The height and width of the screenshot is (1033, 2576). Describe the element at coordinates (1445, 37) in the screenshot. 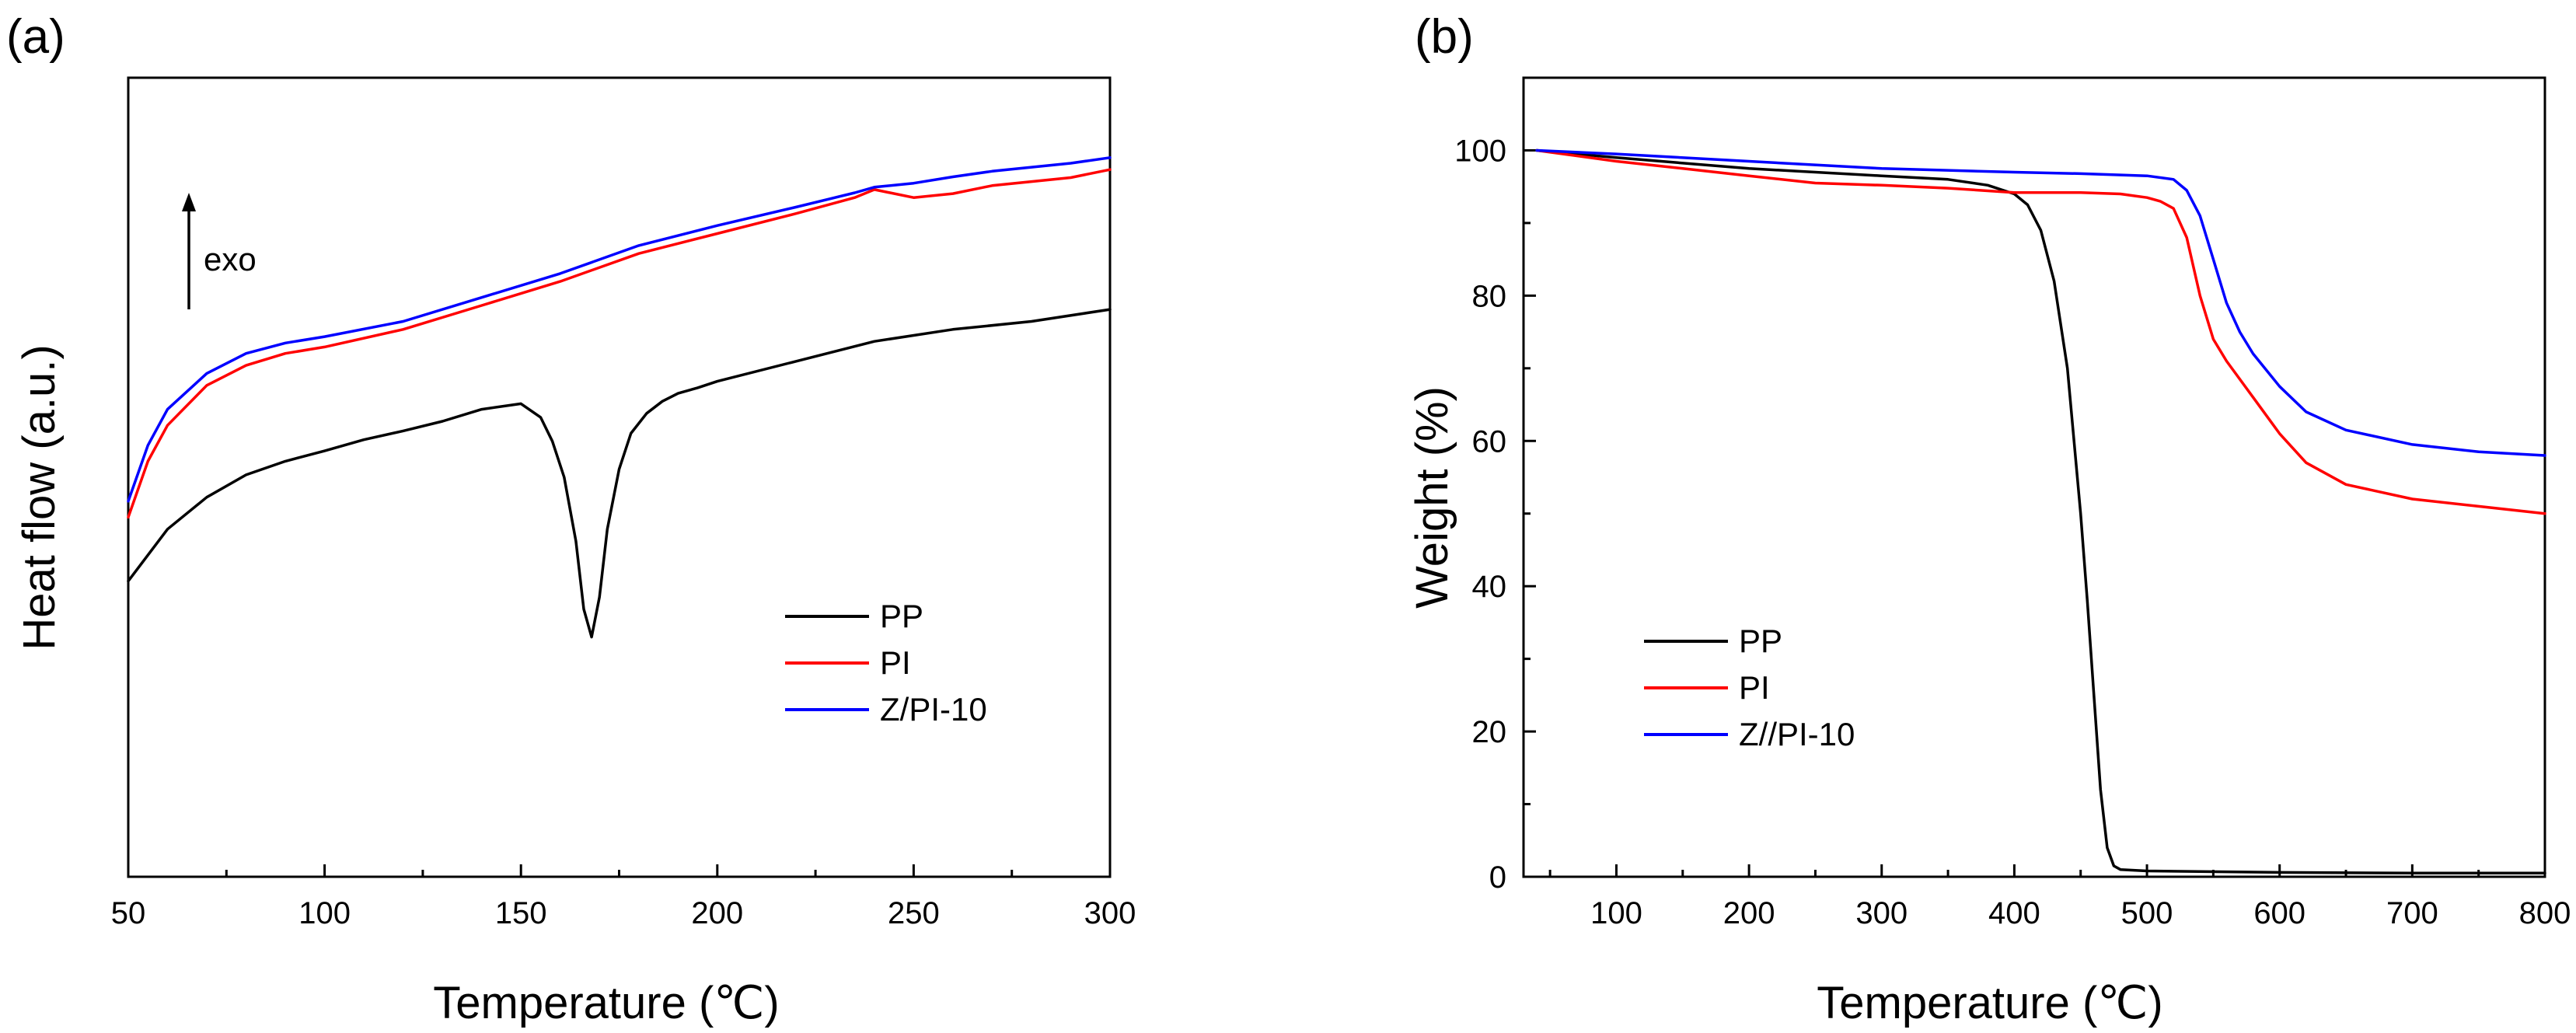

I see `panel-b-label: (b)` at that location.